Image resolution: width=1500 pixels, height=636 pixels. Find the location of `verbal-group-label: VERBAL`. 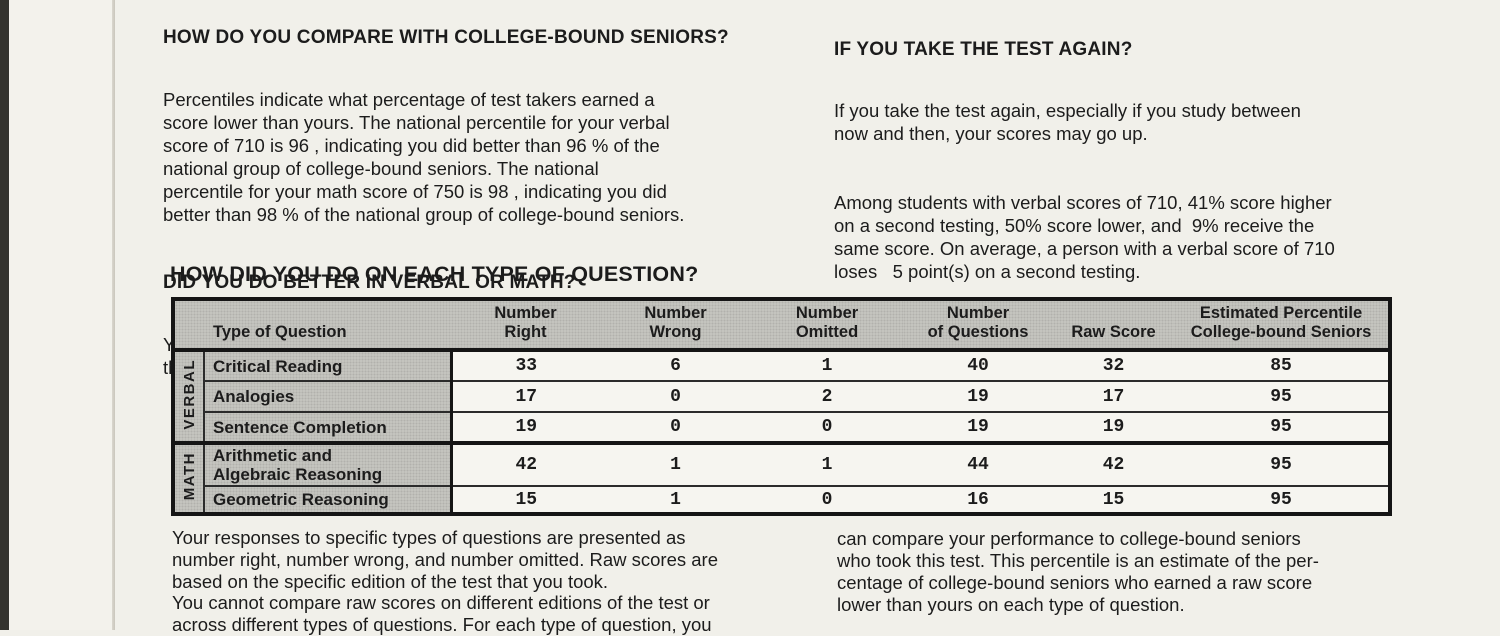

verbal-group-label: VERBAL is located at coordinates (189, 394).